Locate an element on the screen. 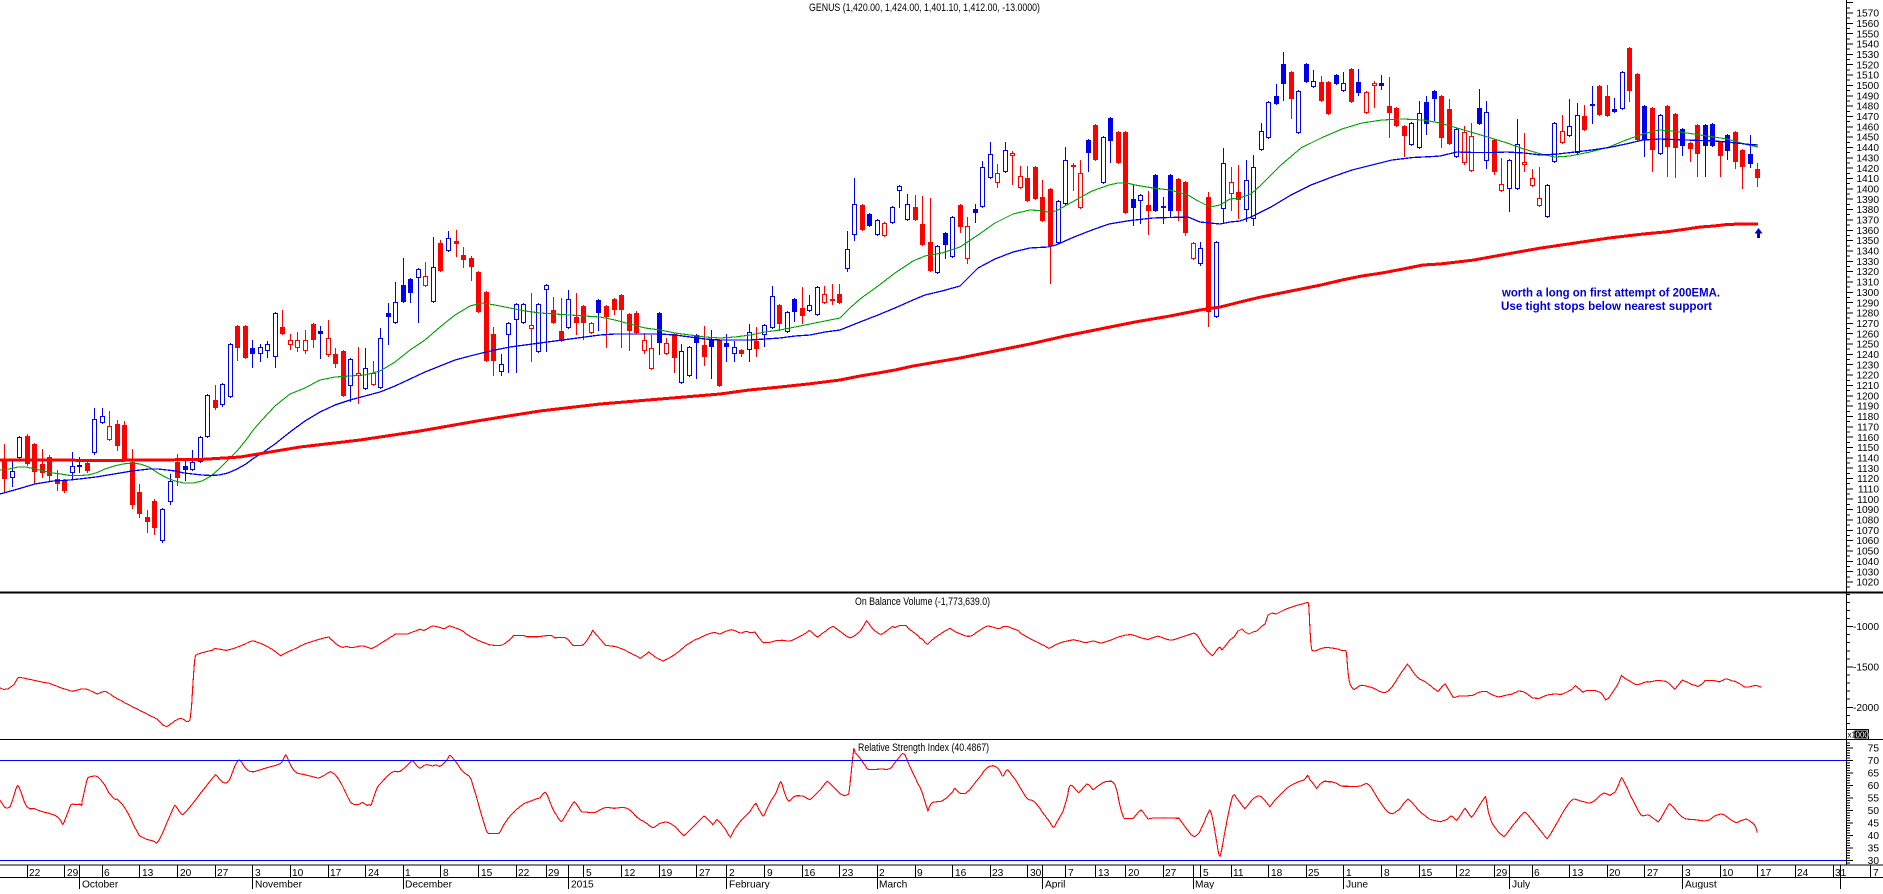 This screenshot has width=1883, height=894. svg-text: 1250 is located at coordinates (1867, 345).